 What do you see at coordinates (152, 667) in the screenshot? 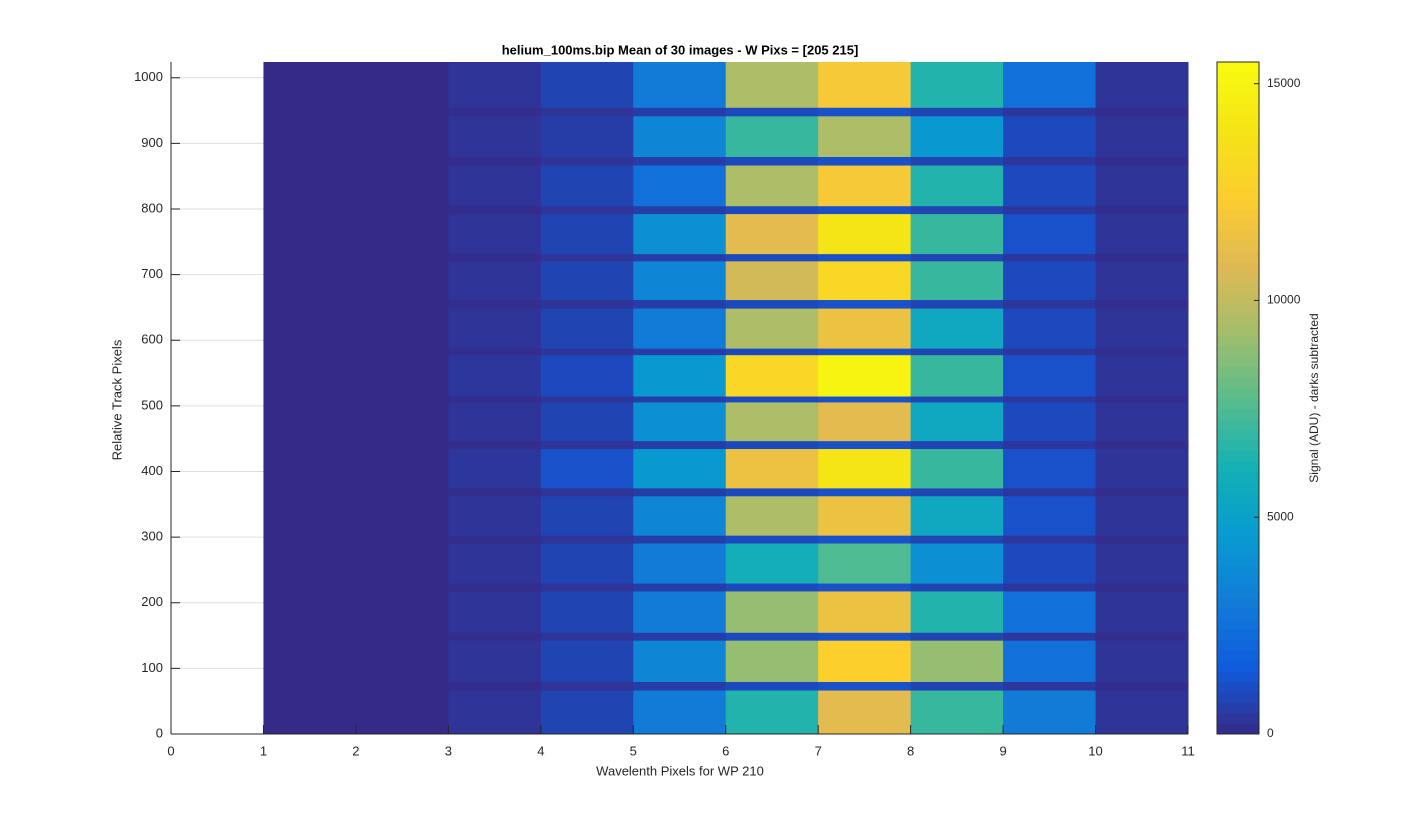
I see `y-tick-label: 100` at bounding box center [152, 667].